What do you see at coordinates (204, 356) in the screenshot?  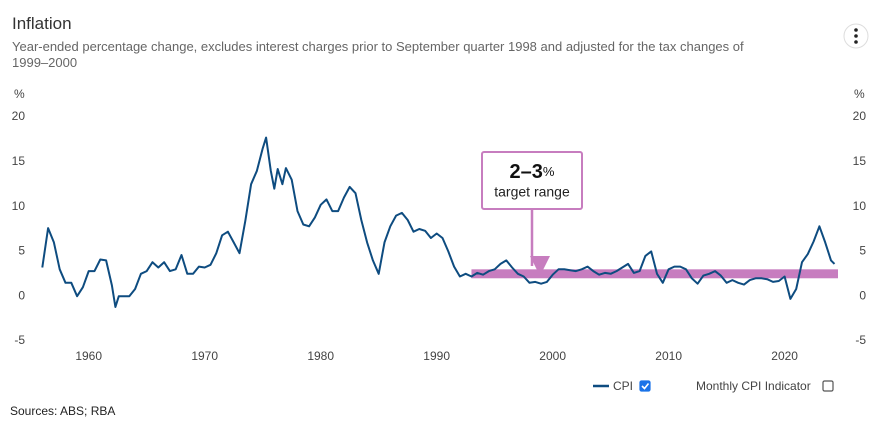 I see `x-tick-label: 1970` at bounding box center [204, 356].